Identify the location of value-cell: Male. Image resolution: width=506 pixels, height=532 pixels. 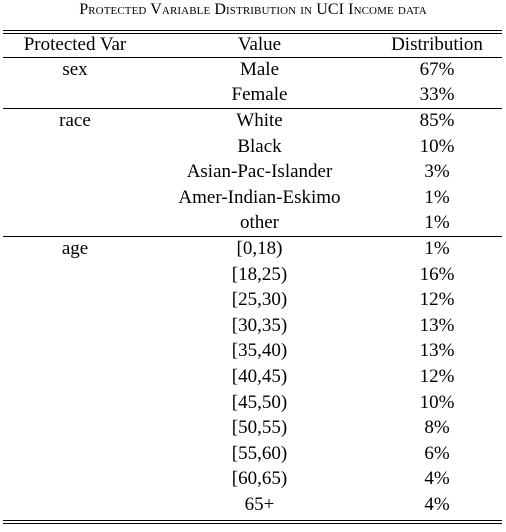
(259, 69).